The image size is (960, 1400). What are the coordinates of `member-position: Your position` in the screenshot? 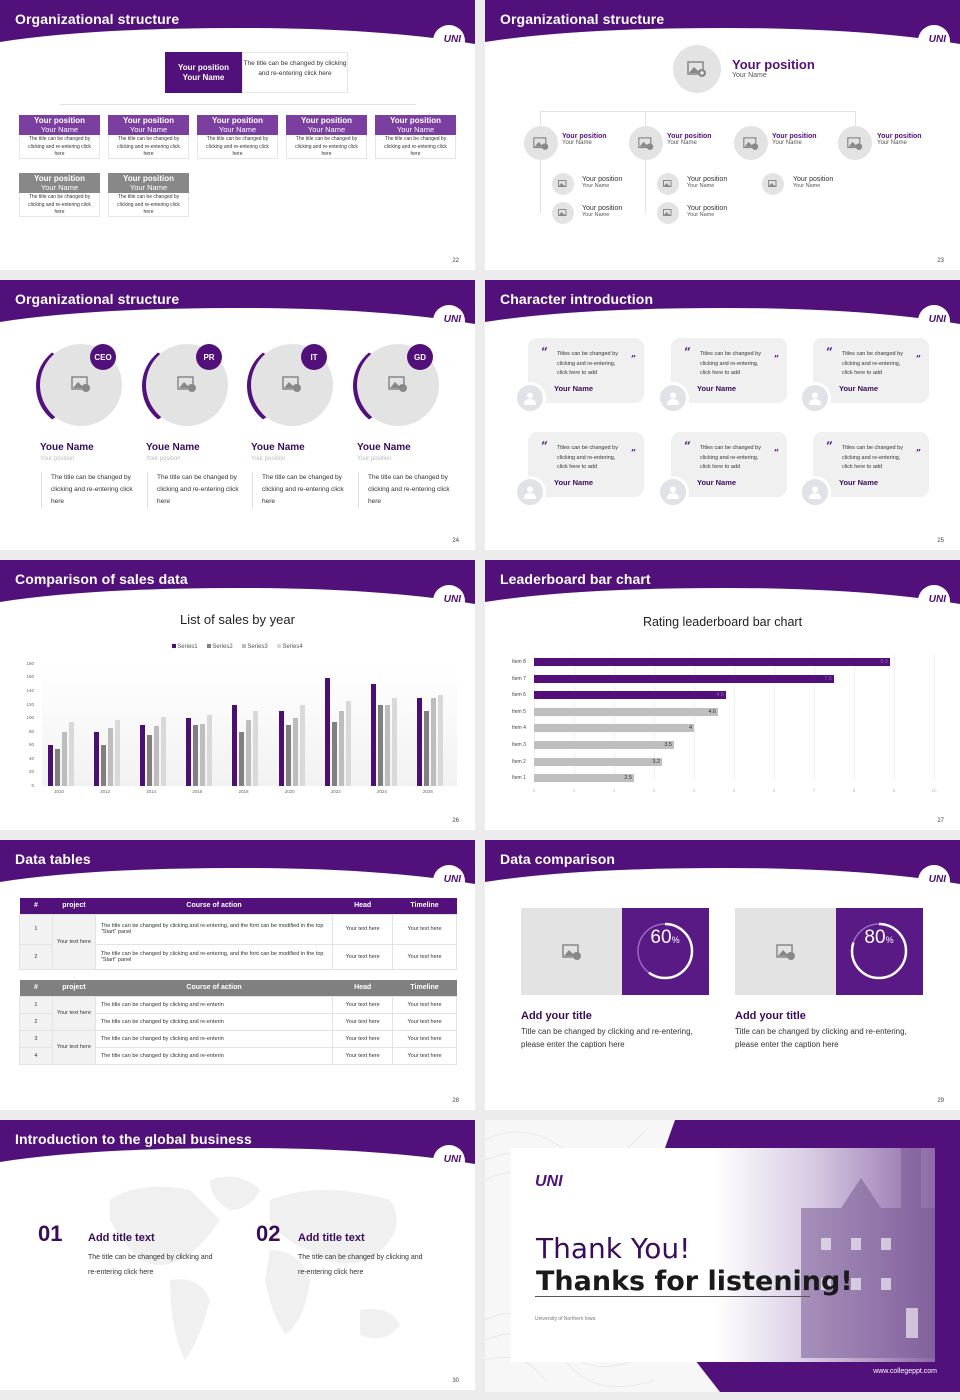 It's located at (163, 459).